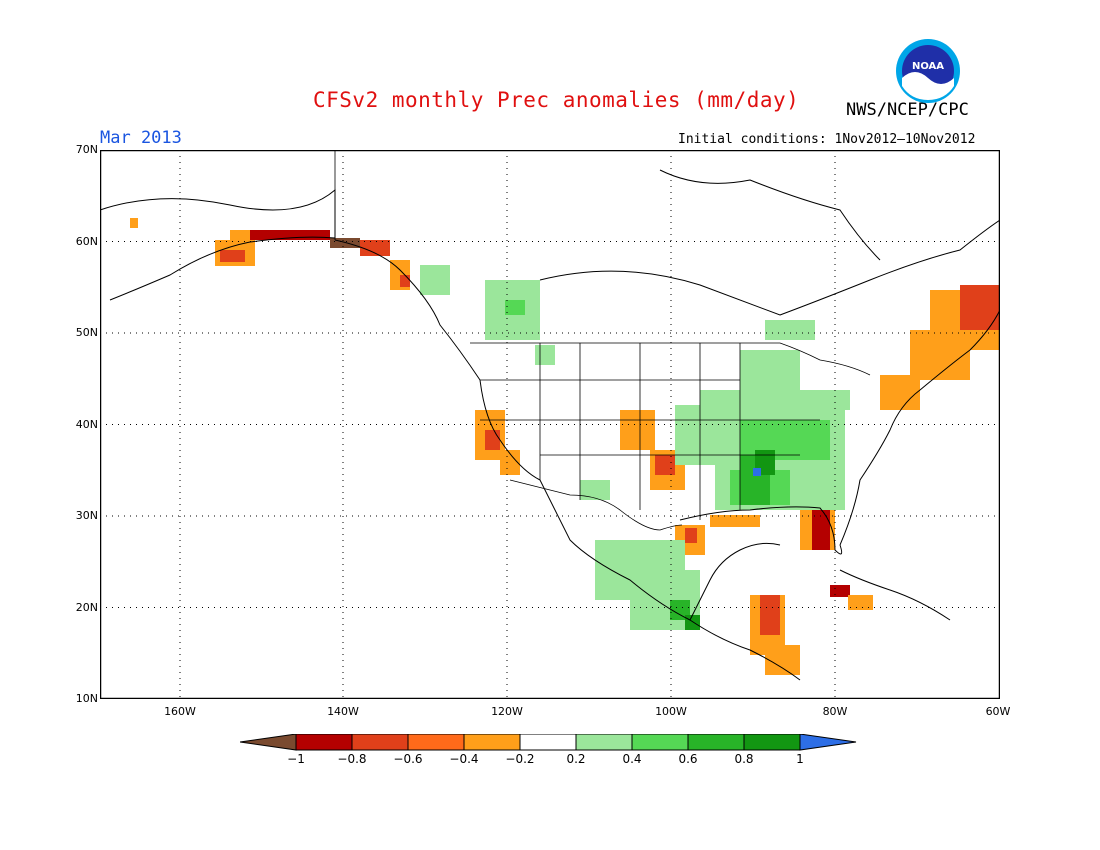  What do you see at coordinates (928, 66) in the screenshot?
I see `svg-text: NOAA` at bounding box center [928, 66].